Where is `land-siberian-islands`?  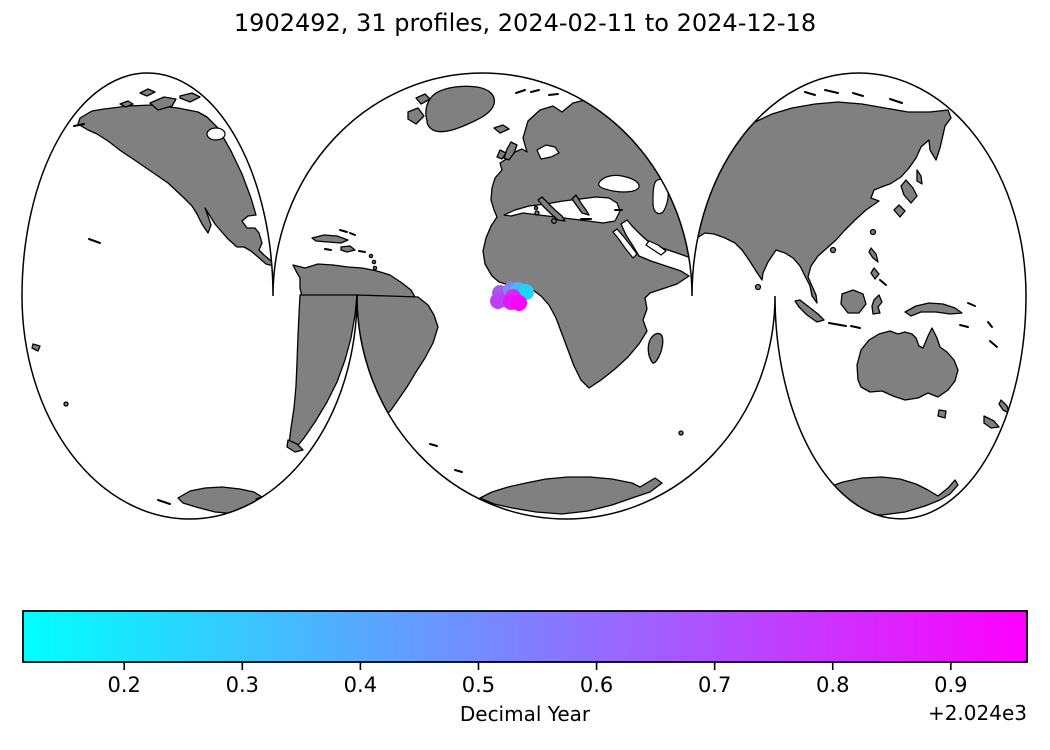
land-siberian-islands is located at coordinates (853, 96).